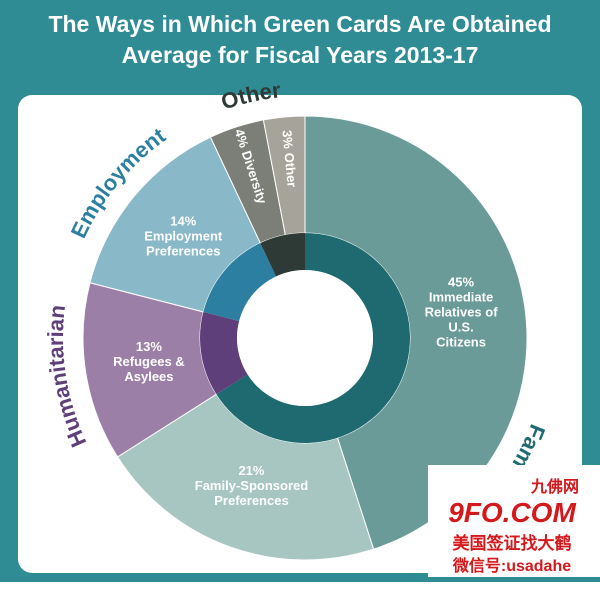 The height and width of the screenshot is (598, 600). I want to click on watermark-box, so click(514, 521).